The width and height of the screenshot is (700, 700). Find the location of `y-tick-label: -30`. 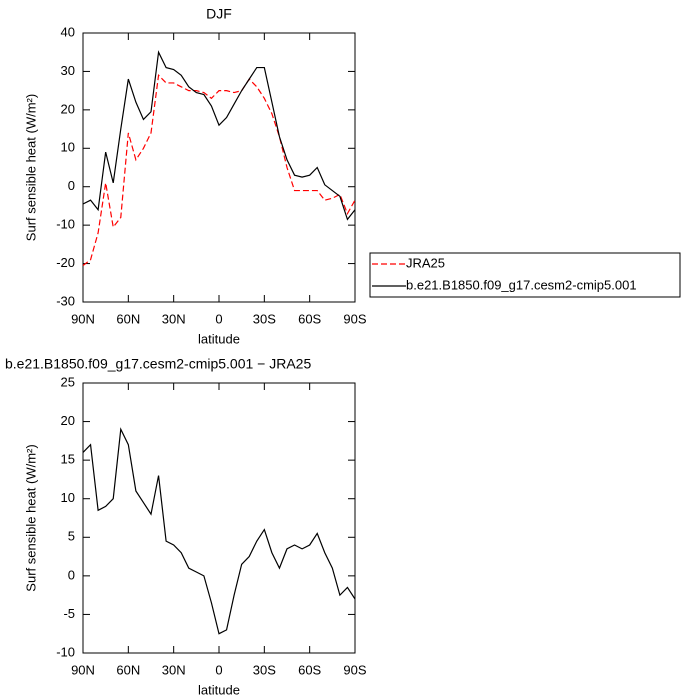

y-tick-label: -30 is located at coordinates (65, 300).